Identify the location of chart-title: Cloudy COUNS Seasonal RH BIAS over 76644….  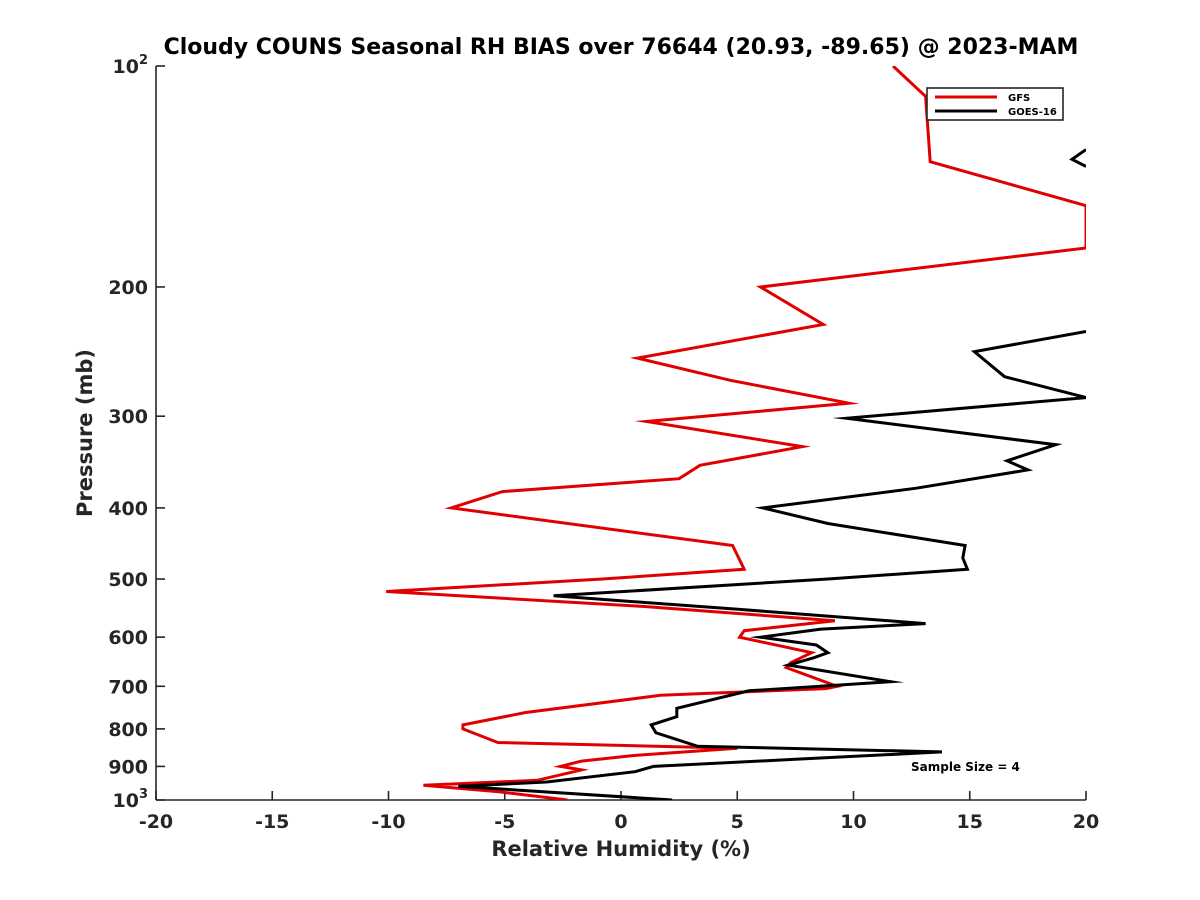
(621, 47).